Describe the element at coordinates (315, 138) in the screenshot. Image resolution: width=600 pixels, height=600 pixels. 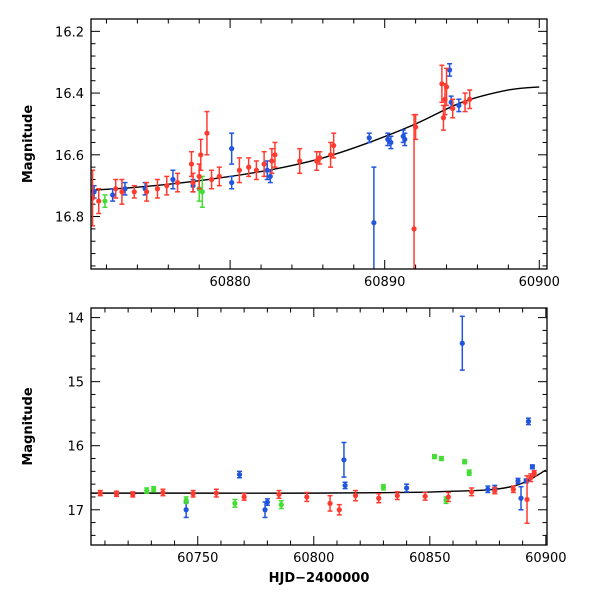
I see `top-model-curve` at that location.